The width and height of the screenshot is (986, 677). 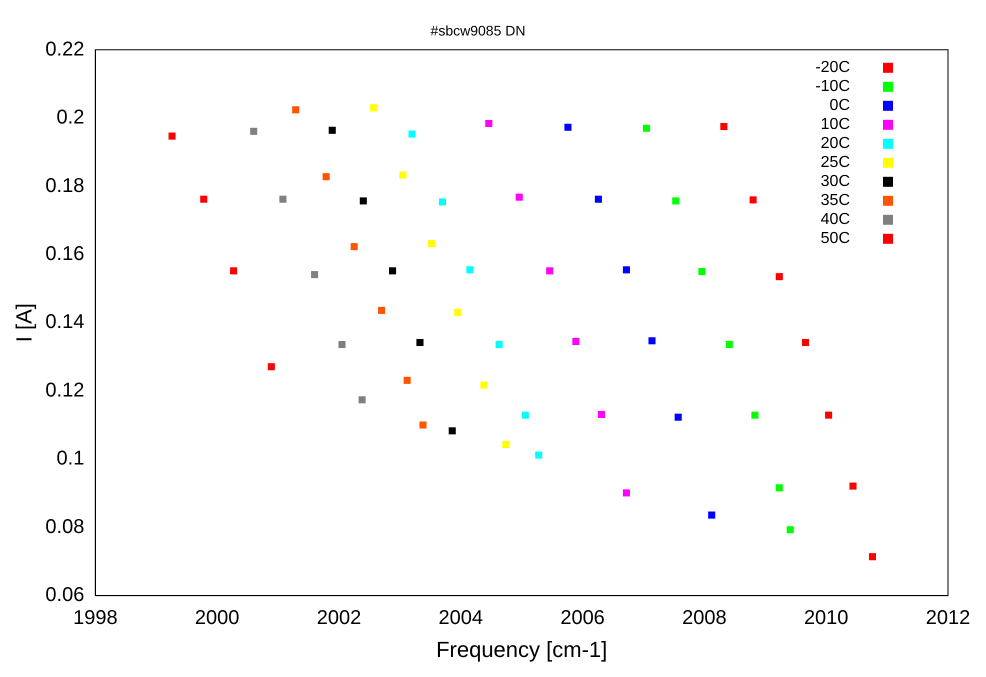 What do you see at coordinates (64, 595) in the screenshot?
I see `y-tick-label: 0.06` at bounding box center [64, 595].